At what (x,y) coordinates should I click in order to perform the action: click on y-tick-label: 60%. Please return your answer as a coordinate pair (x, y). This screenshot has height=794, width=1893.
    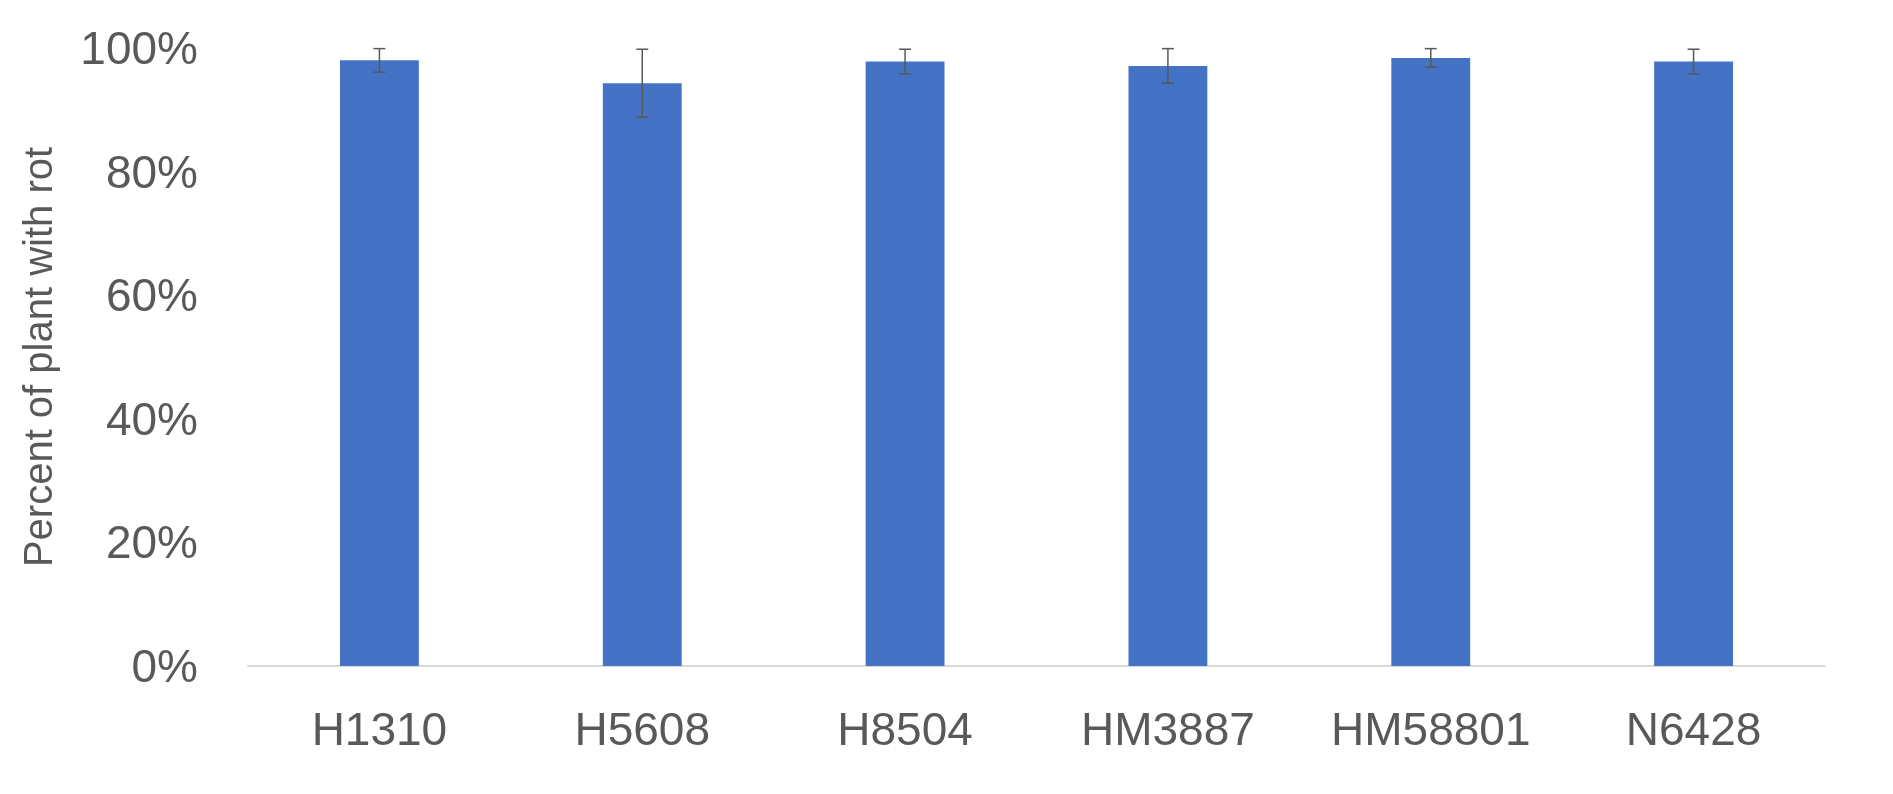
    Looking at the image, I should click on (151, 295).